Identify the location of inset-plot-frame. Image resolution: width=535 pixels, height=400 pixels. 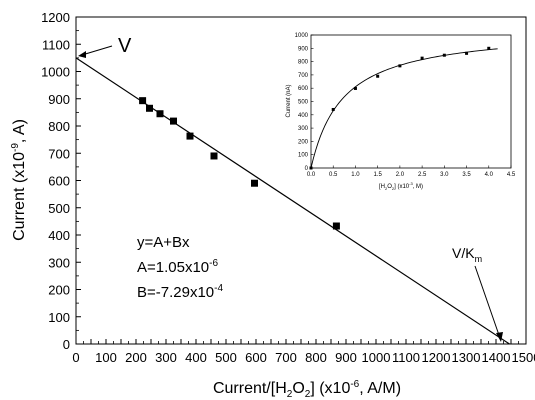
(411, 101).